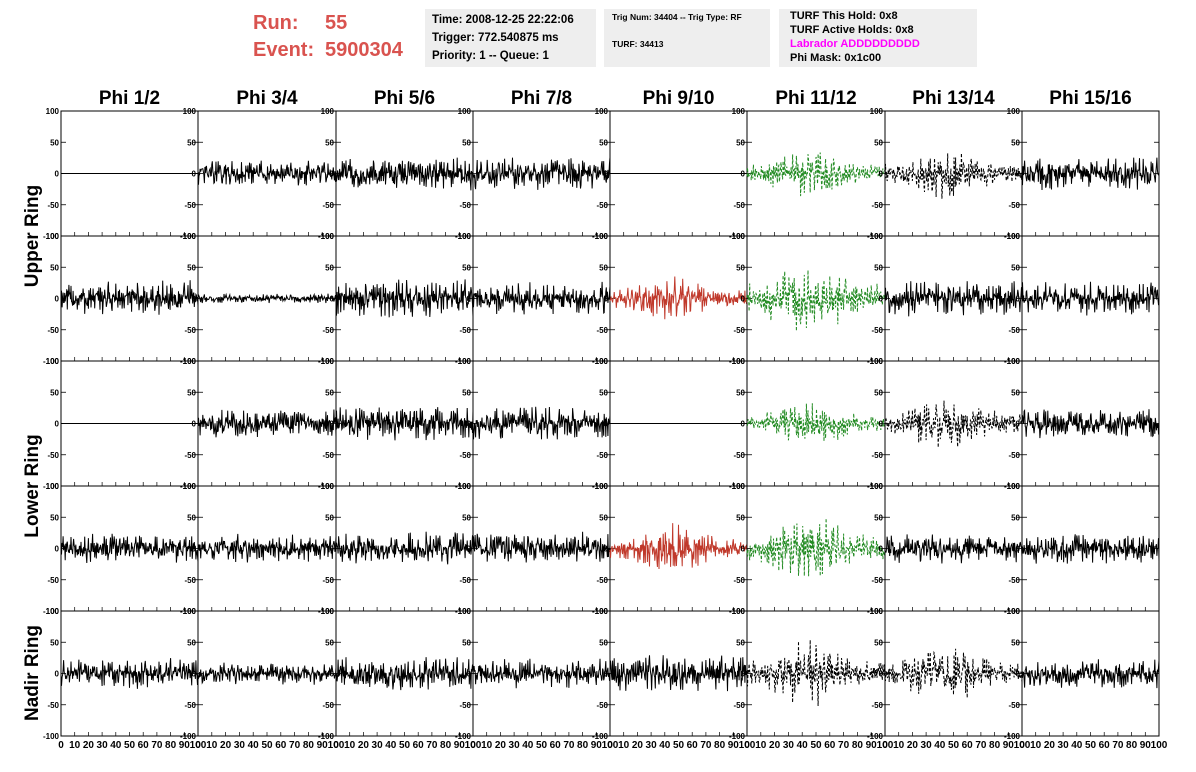  Describe the element at coordinates (503, 20) in the screenshot. I see `time-text: Time: 2008-12-25 22:22:06` at that location.